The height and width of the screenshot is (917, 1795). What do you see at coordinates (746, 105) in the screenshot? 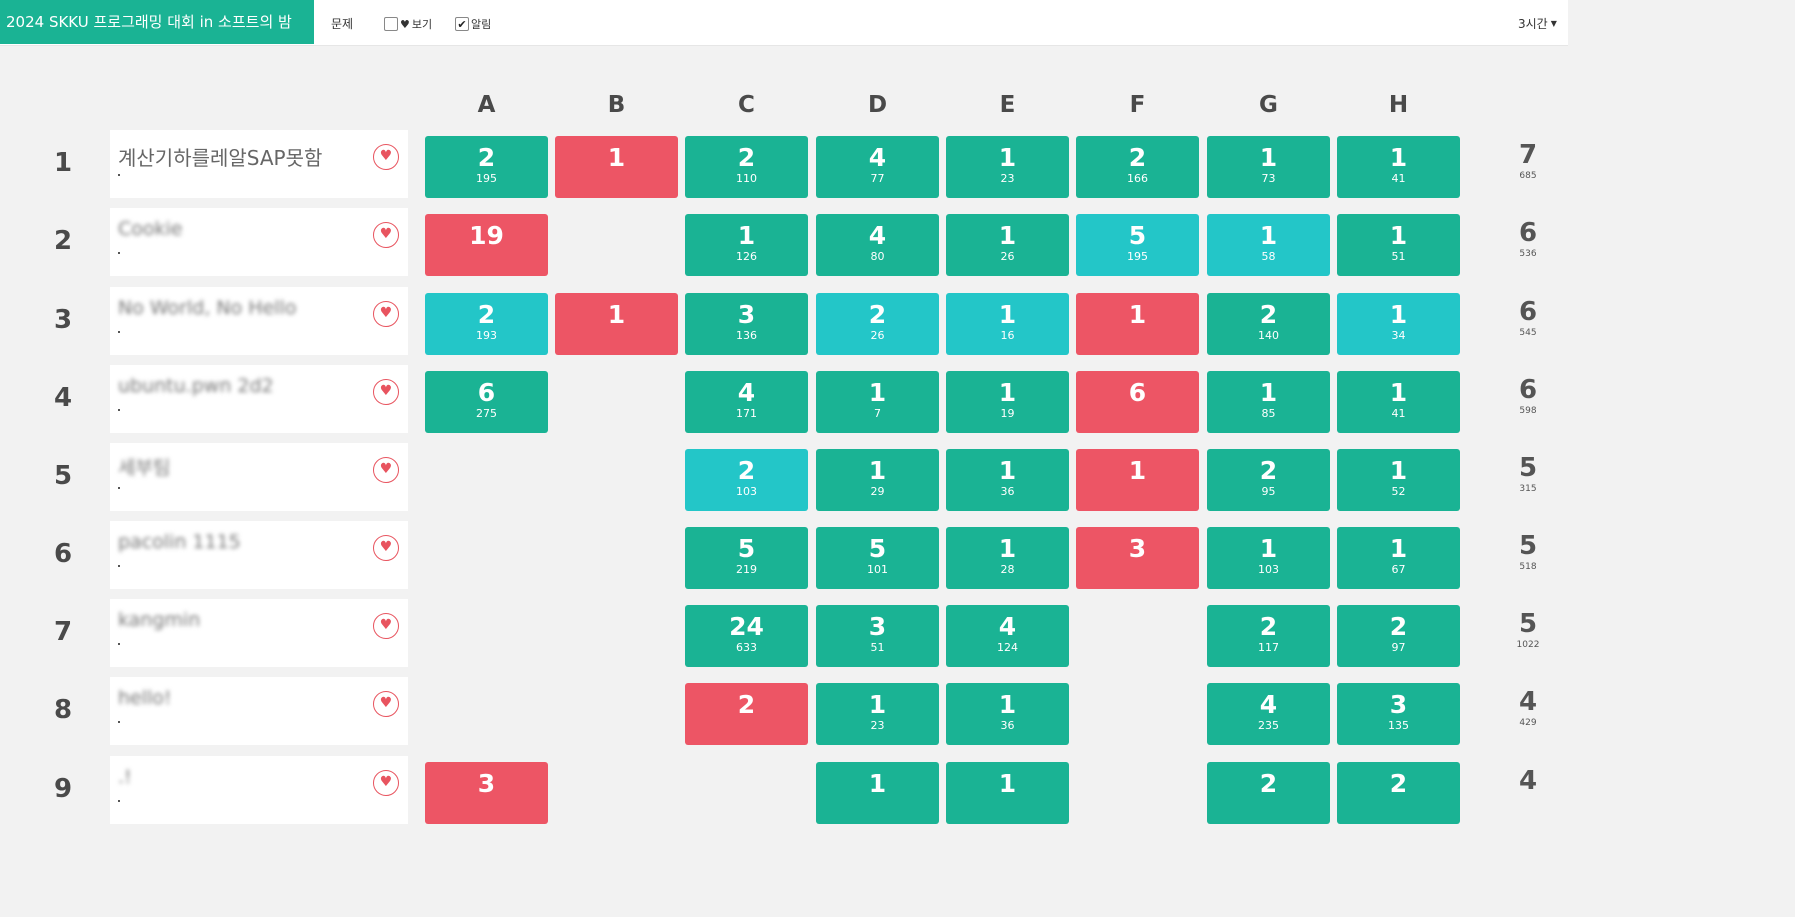
I see `problem-header-c: C` at bounding box center [746, 105].